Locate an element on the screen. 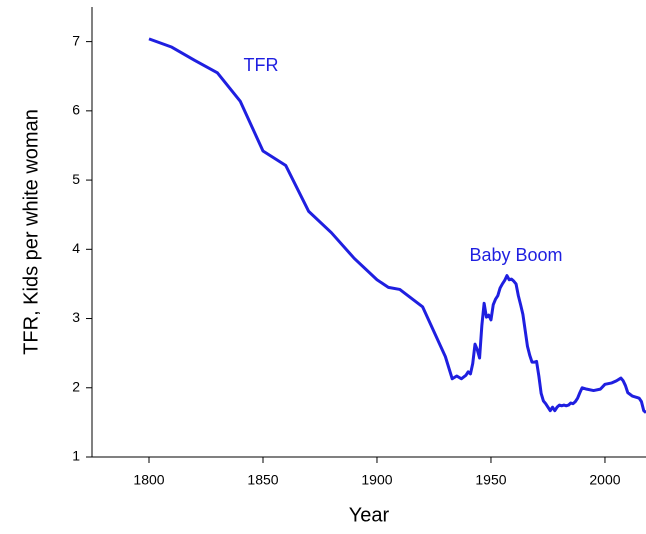 This screenshot has width=646, height=534. x-tick-label: 1950 is located at coordinates (490, 480).